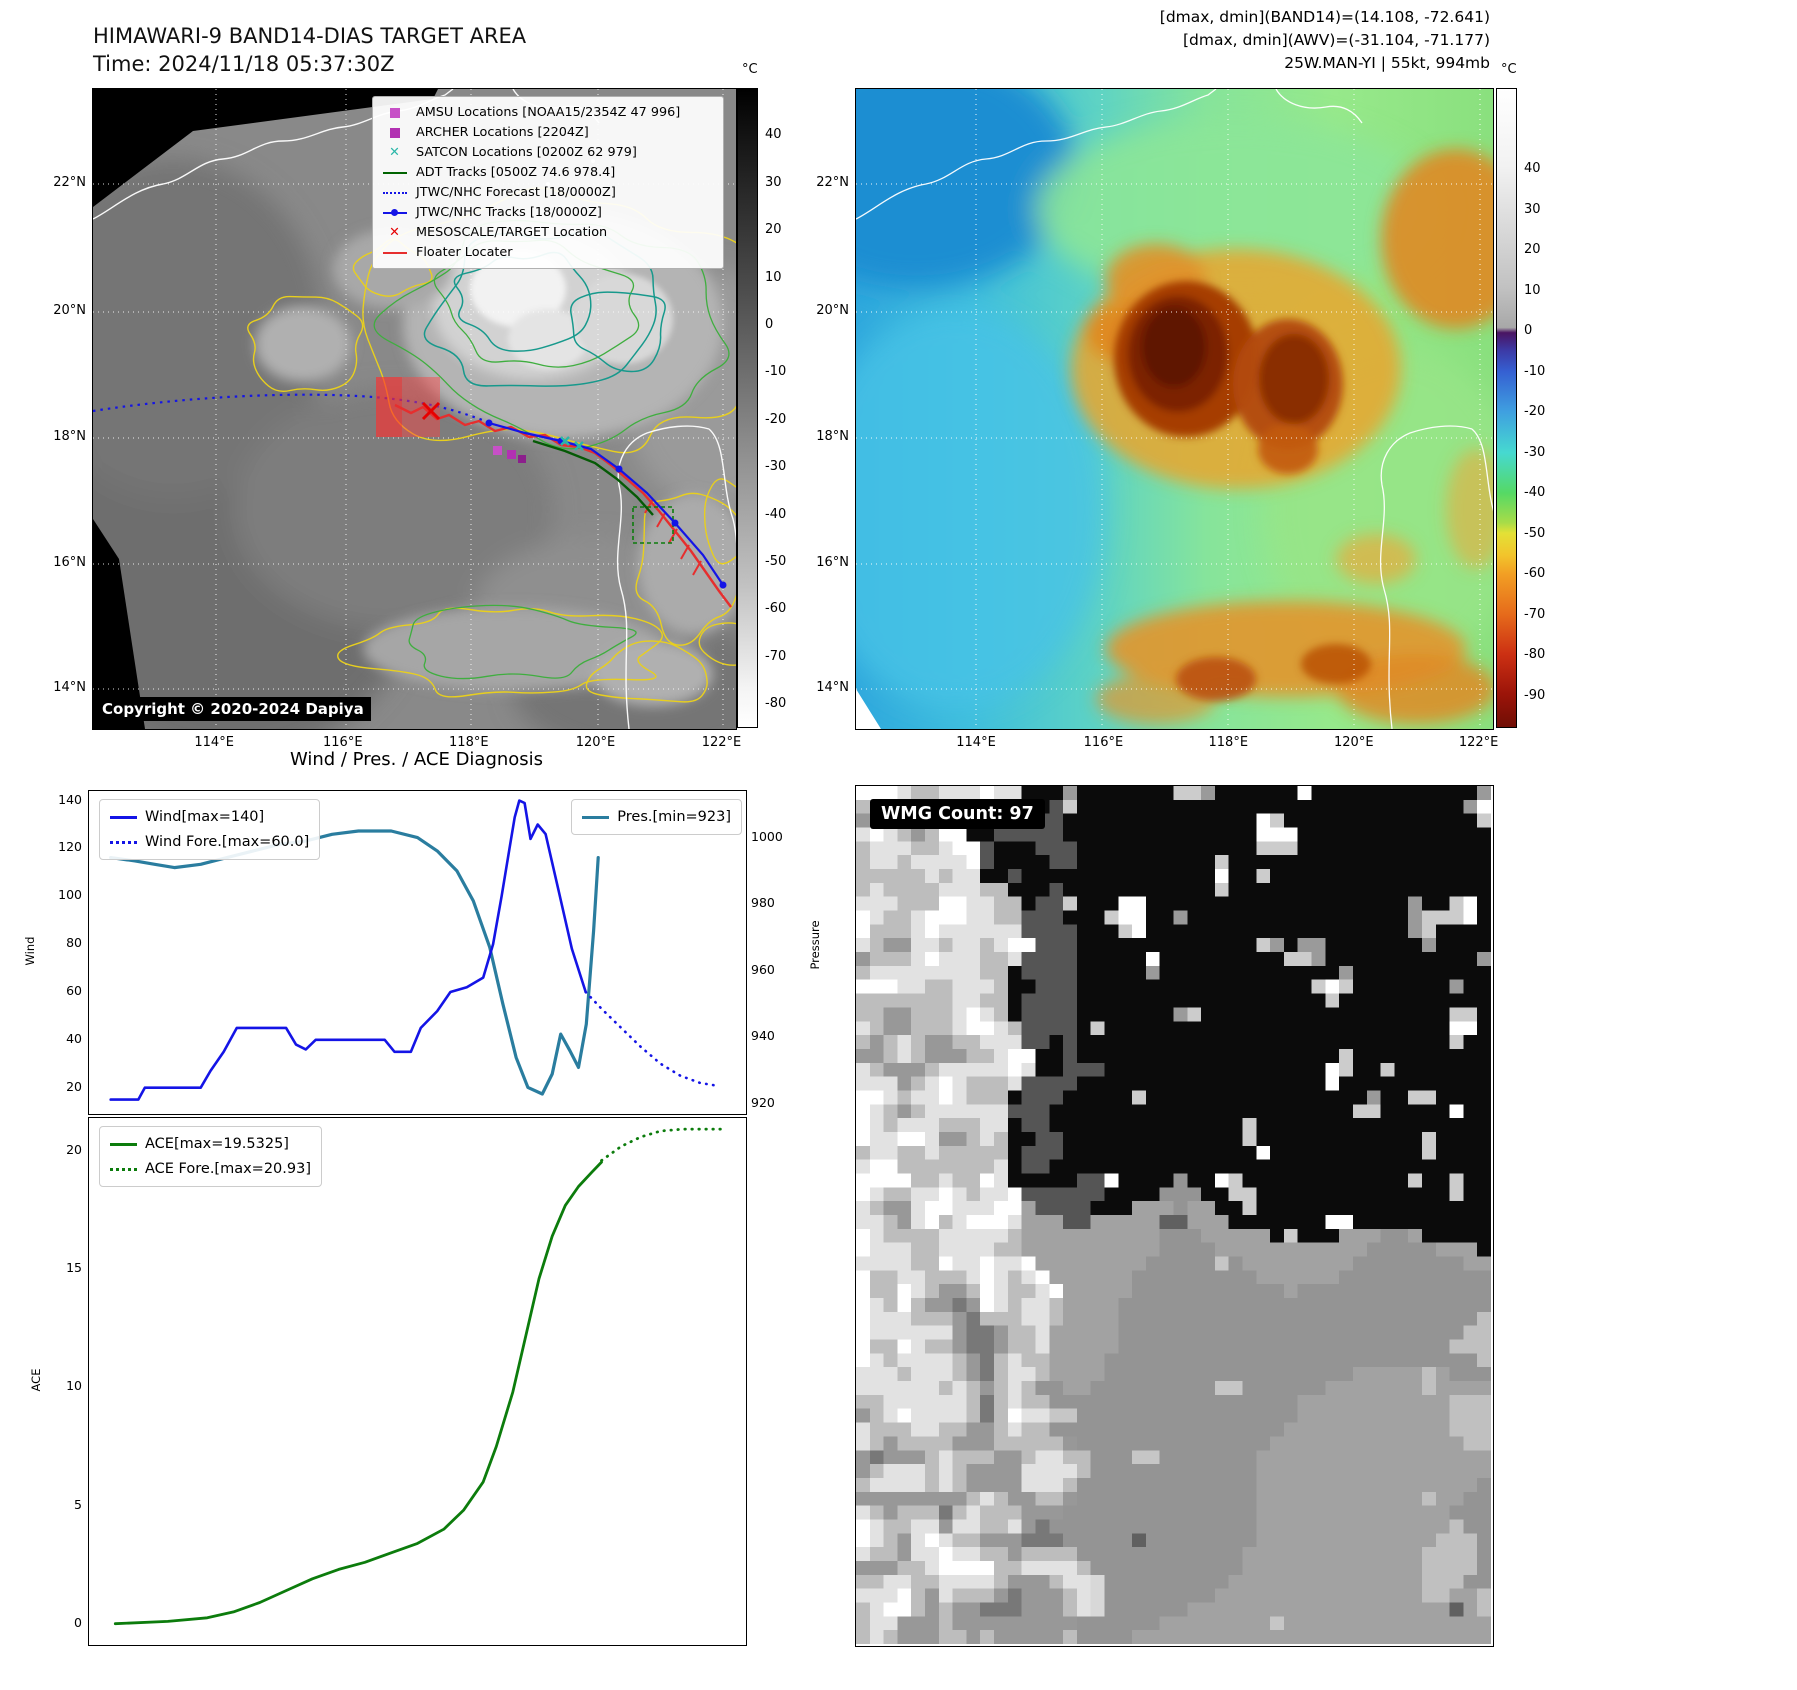 The image size is (1797, 1690). I want to click on colorbar-tick-label: 40, so click(1532, 168).